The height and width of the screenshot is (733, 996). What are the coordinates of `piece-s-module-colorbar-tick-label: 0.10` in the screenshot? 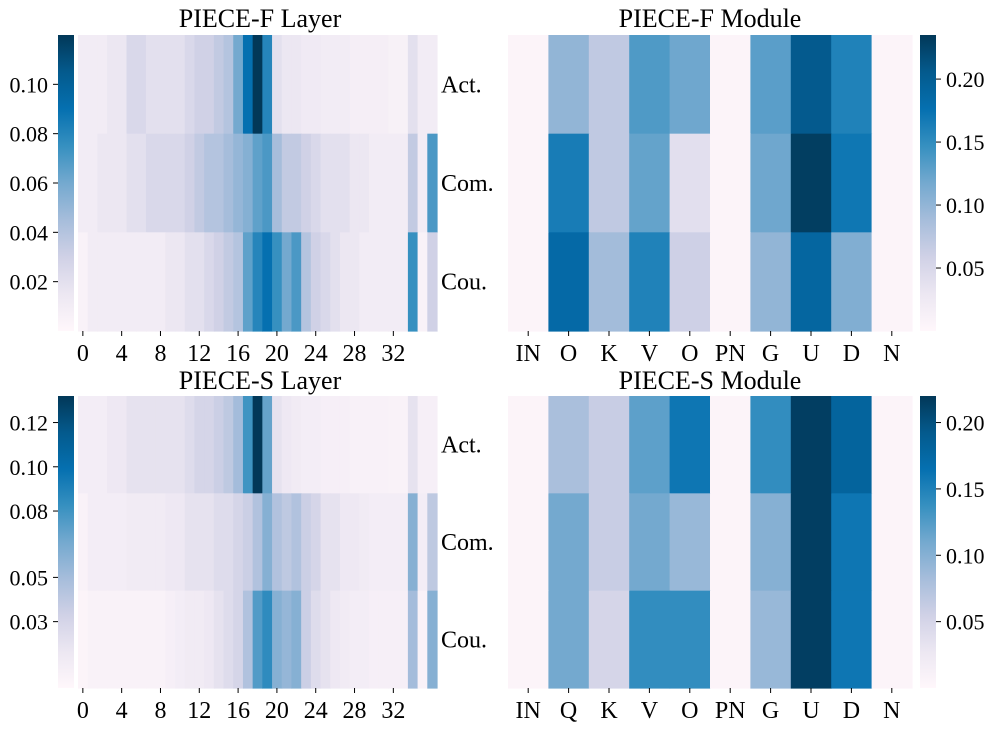 It's located at (965, 555).